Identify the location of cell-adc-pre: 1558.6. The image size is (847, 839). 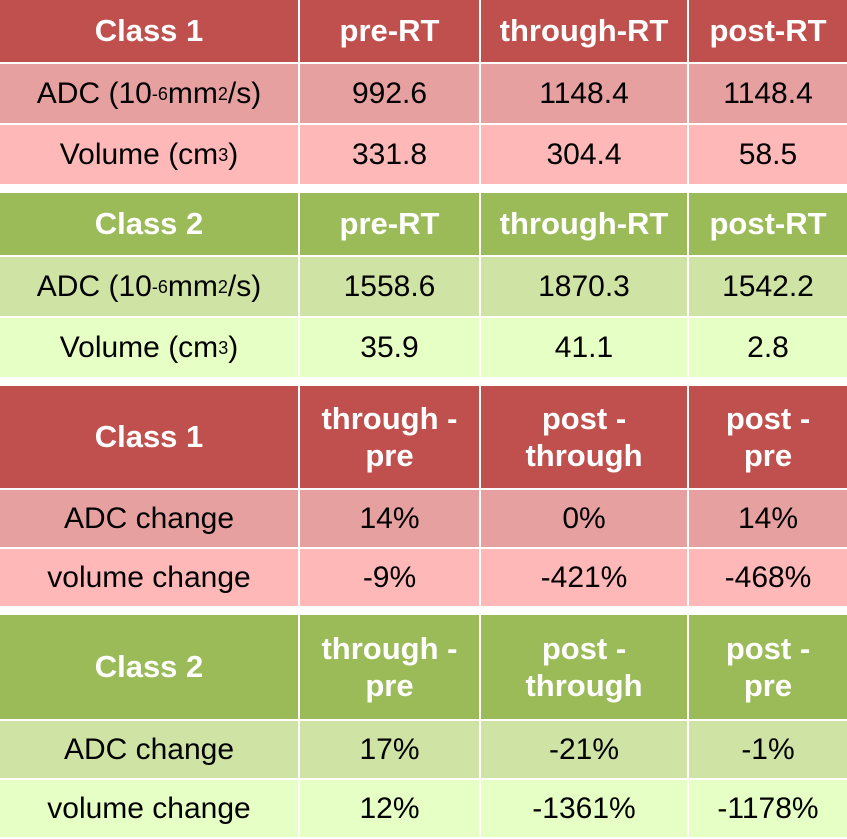
(390, 287).